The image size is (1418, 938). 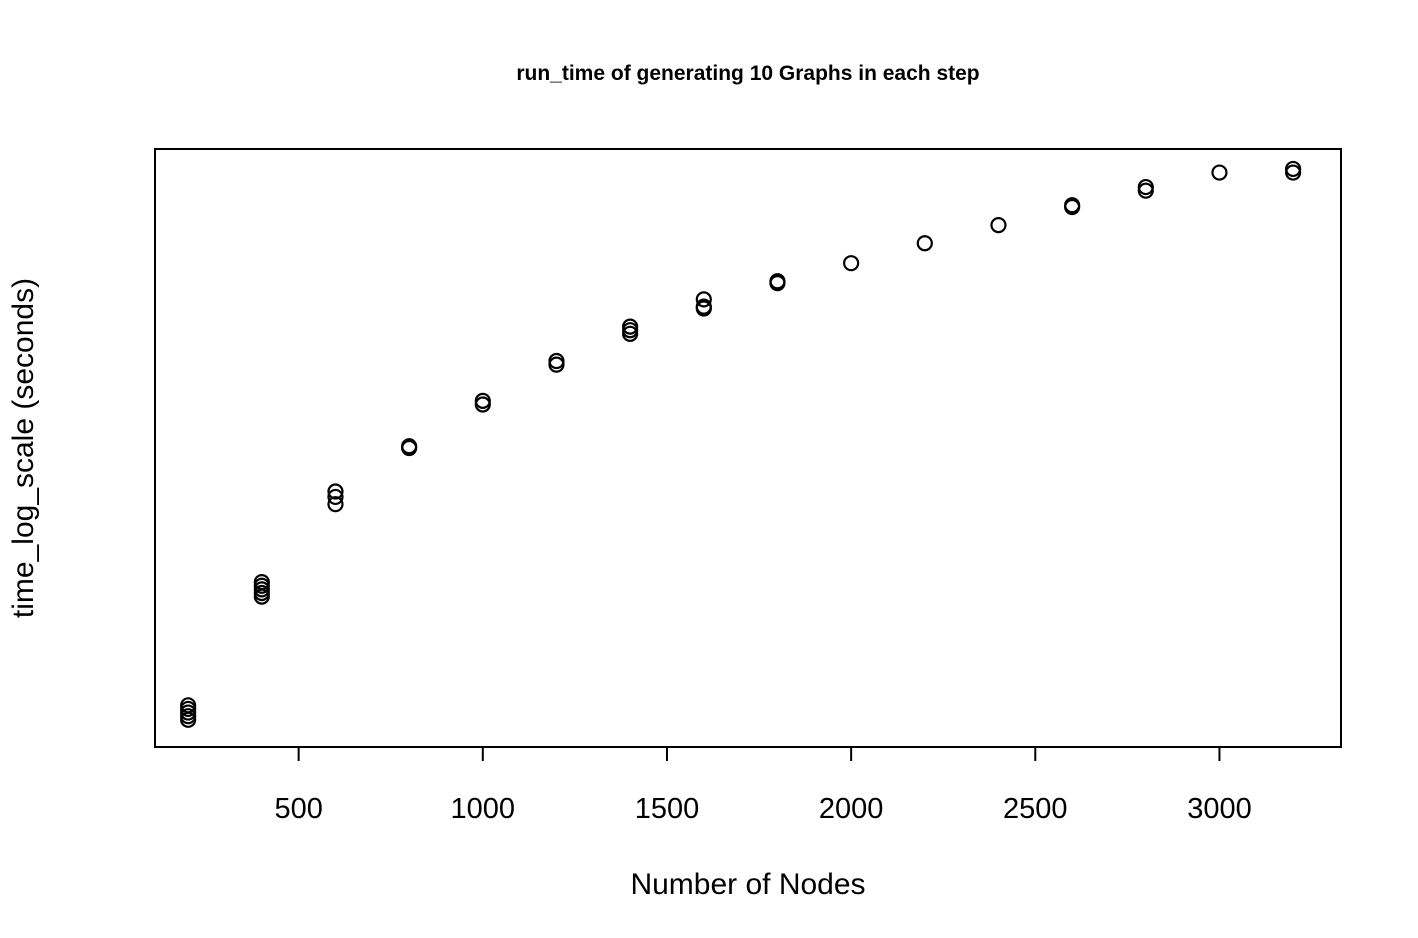 I want to click on x-tick-label: 3000, so click(x=1219, y=809).